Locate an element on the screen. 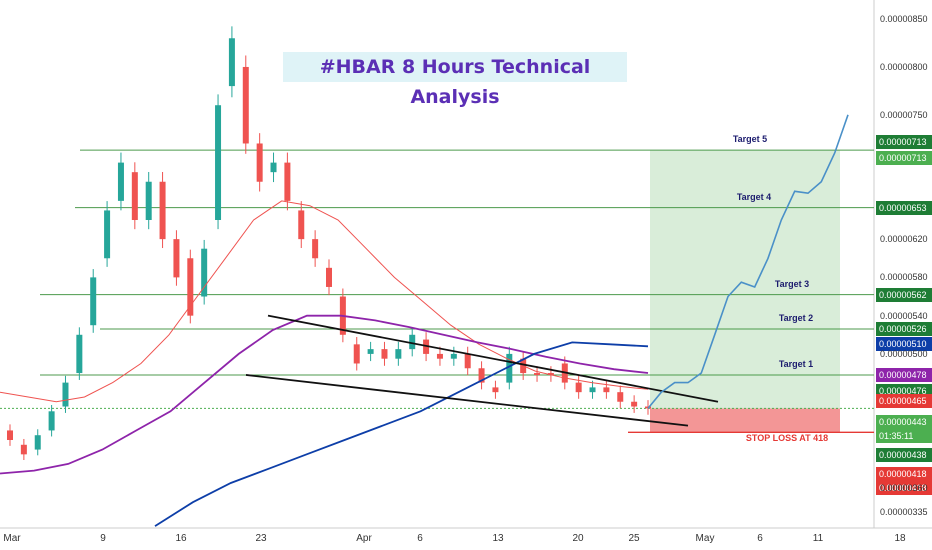 The width and height of the screenshot is (932, 550). axis-price-label: 0.00000510 is located at coordinates (904, 344).